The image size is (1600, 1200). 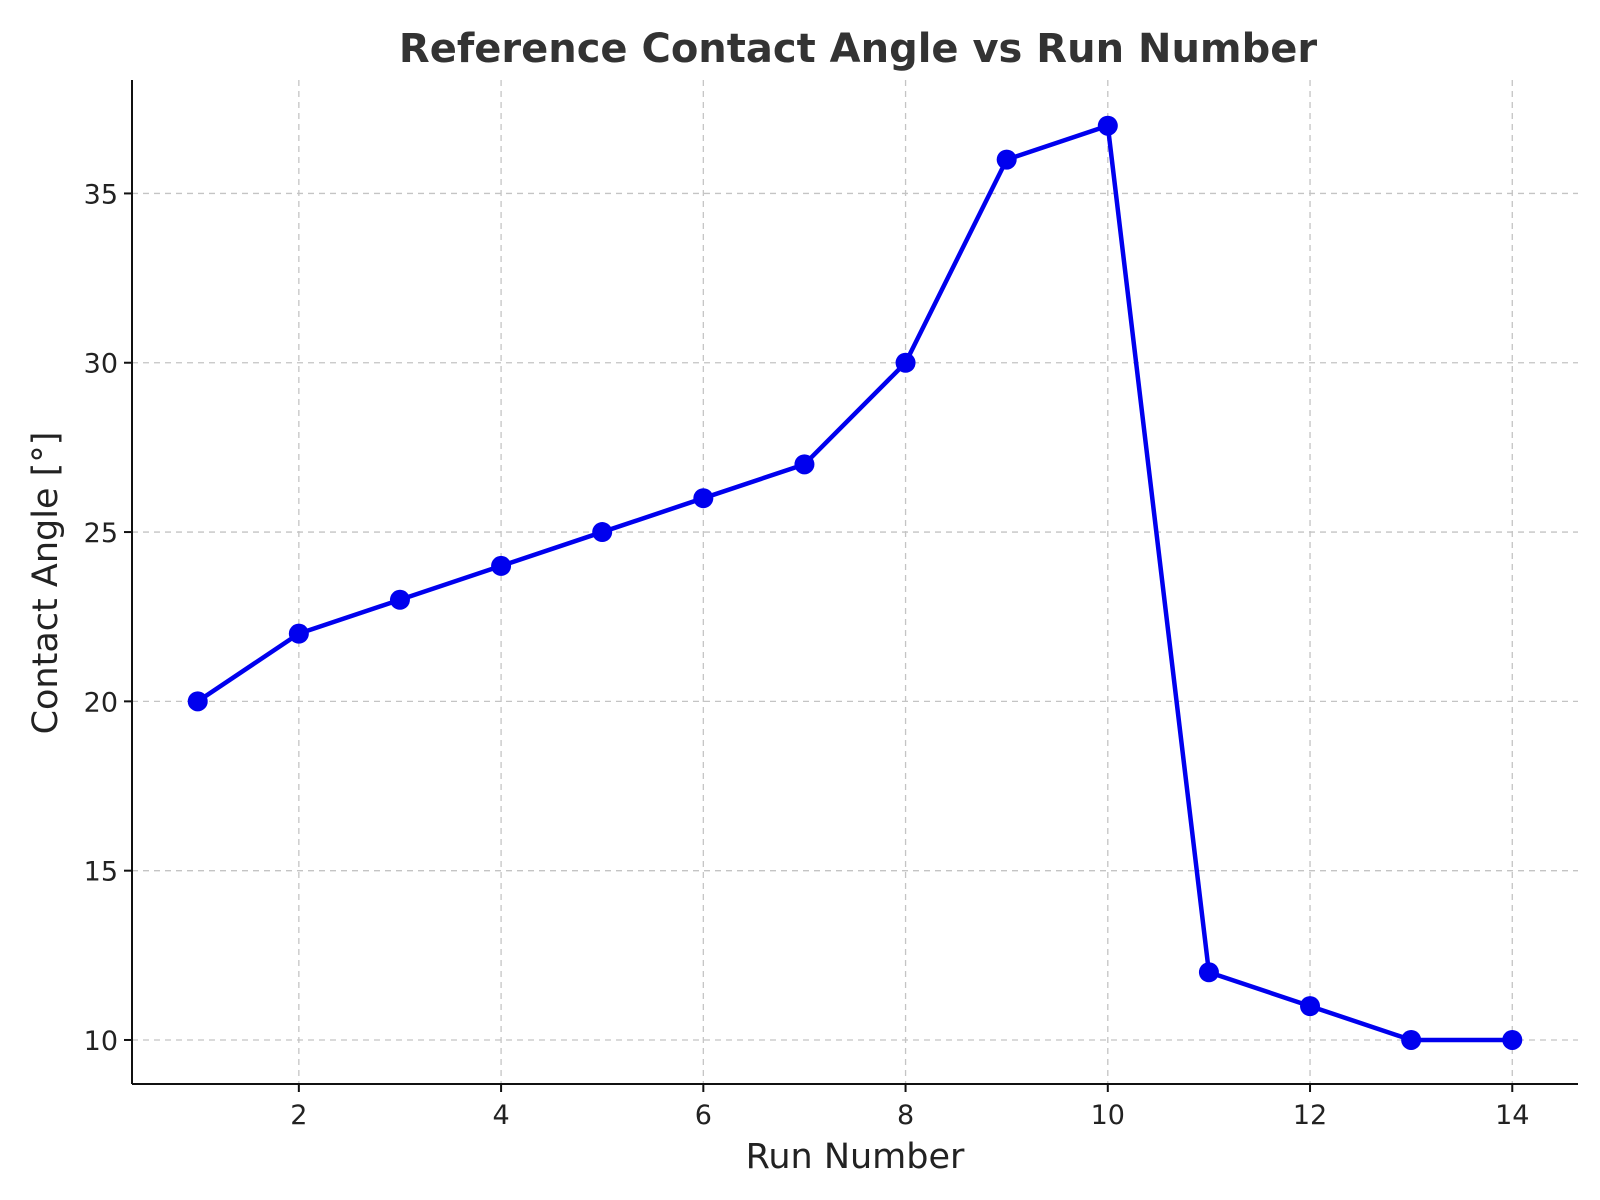 I want to click on x-axis-label: Run Number, so click(x=855, y=1157).